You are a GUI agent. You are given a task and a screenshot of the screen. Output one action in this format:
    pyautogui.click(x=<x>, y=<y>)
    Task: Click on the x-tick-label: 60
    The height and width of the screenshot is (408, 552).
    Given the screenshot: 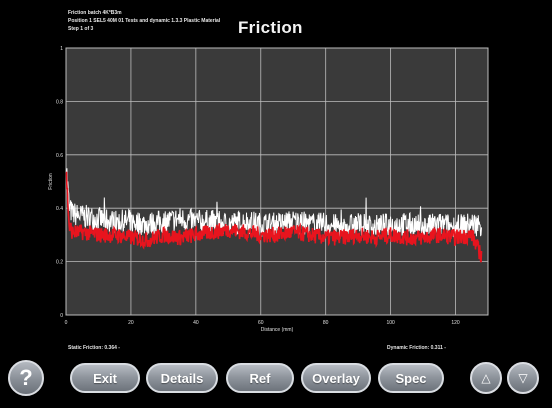 What is the action you would take?
    pyautogui.click(x=261, y=323)
    